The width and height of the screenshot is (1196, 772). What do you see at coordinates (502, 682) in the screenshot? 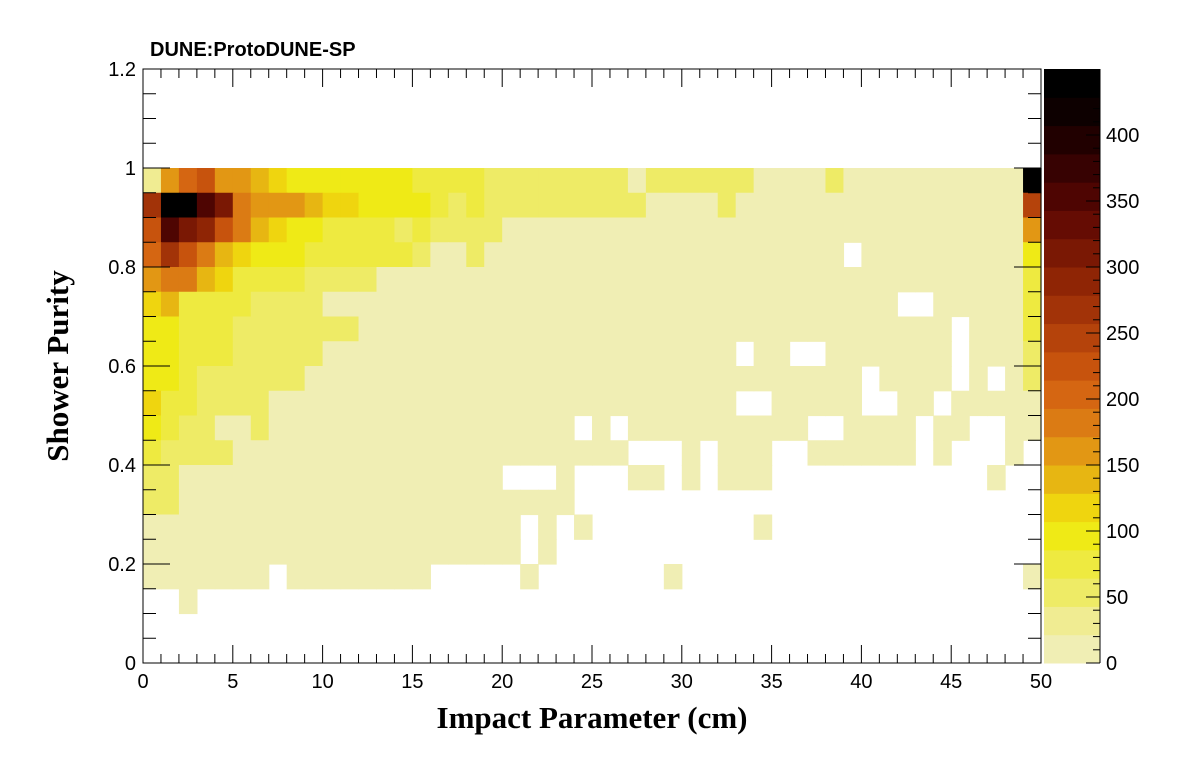
I see `x-tick-label: 20` at bounding box center [502, 682].